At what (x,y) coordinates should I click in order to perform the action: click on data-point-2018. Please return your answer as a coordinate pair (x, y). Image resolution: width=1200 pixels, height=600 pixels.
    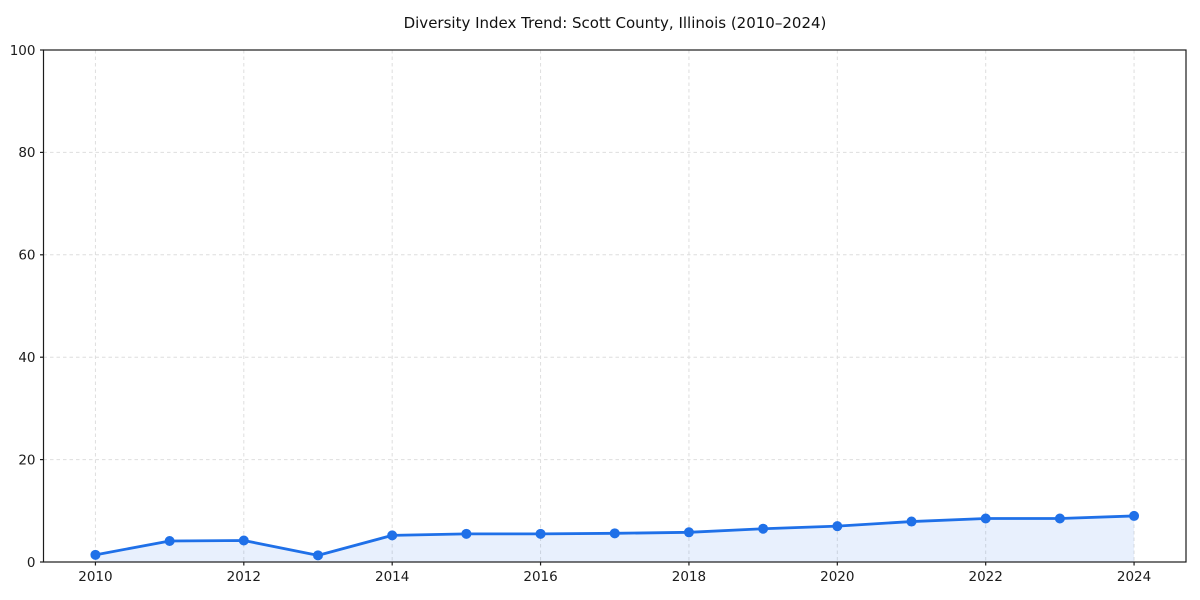
    Looking at the image, I should click on (688, 532).